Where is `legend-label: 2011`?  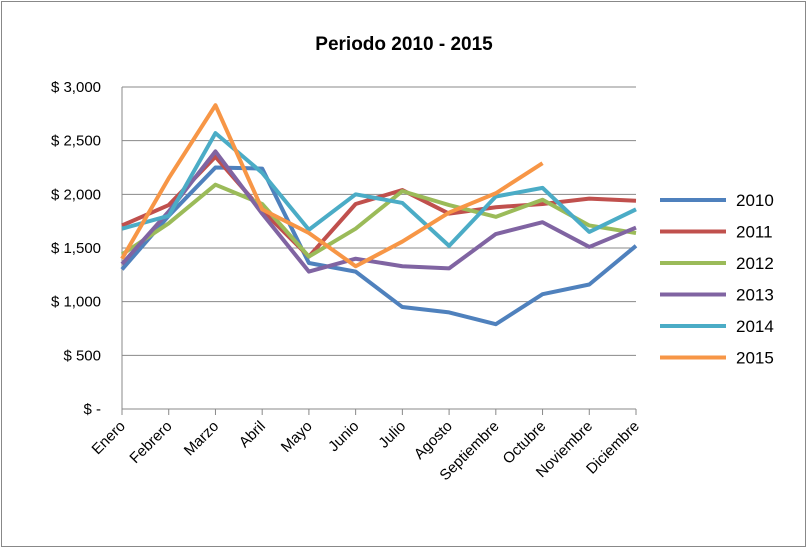
legend-label: 2011 is located at coordinates (754, 232).